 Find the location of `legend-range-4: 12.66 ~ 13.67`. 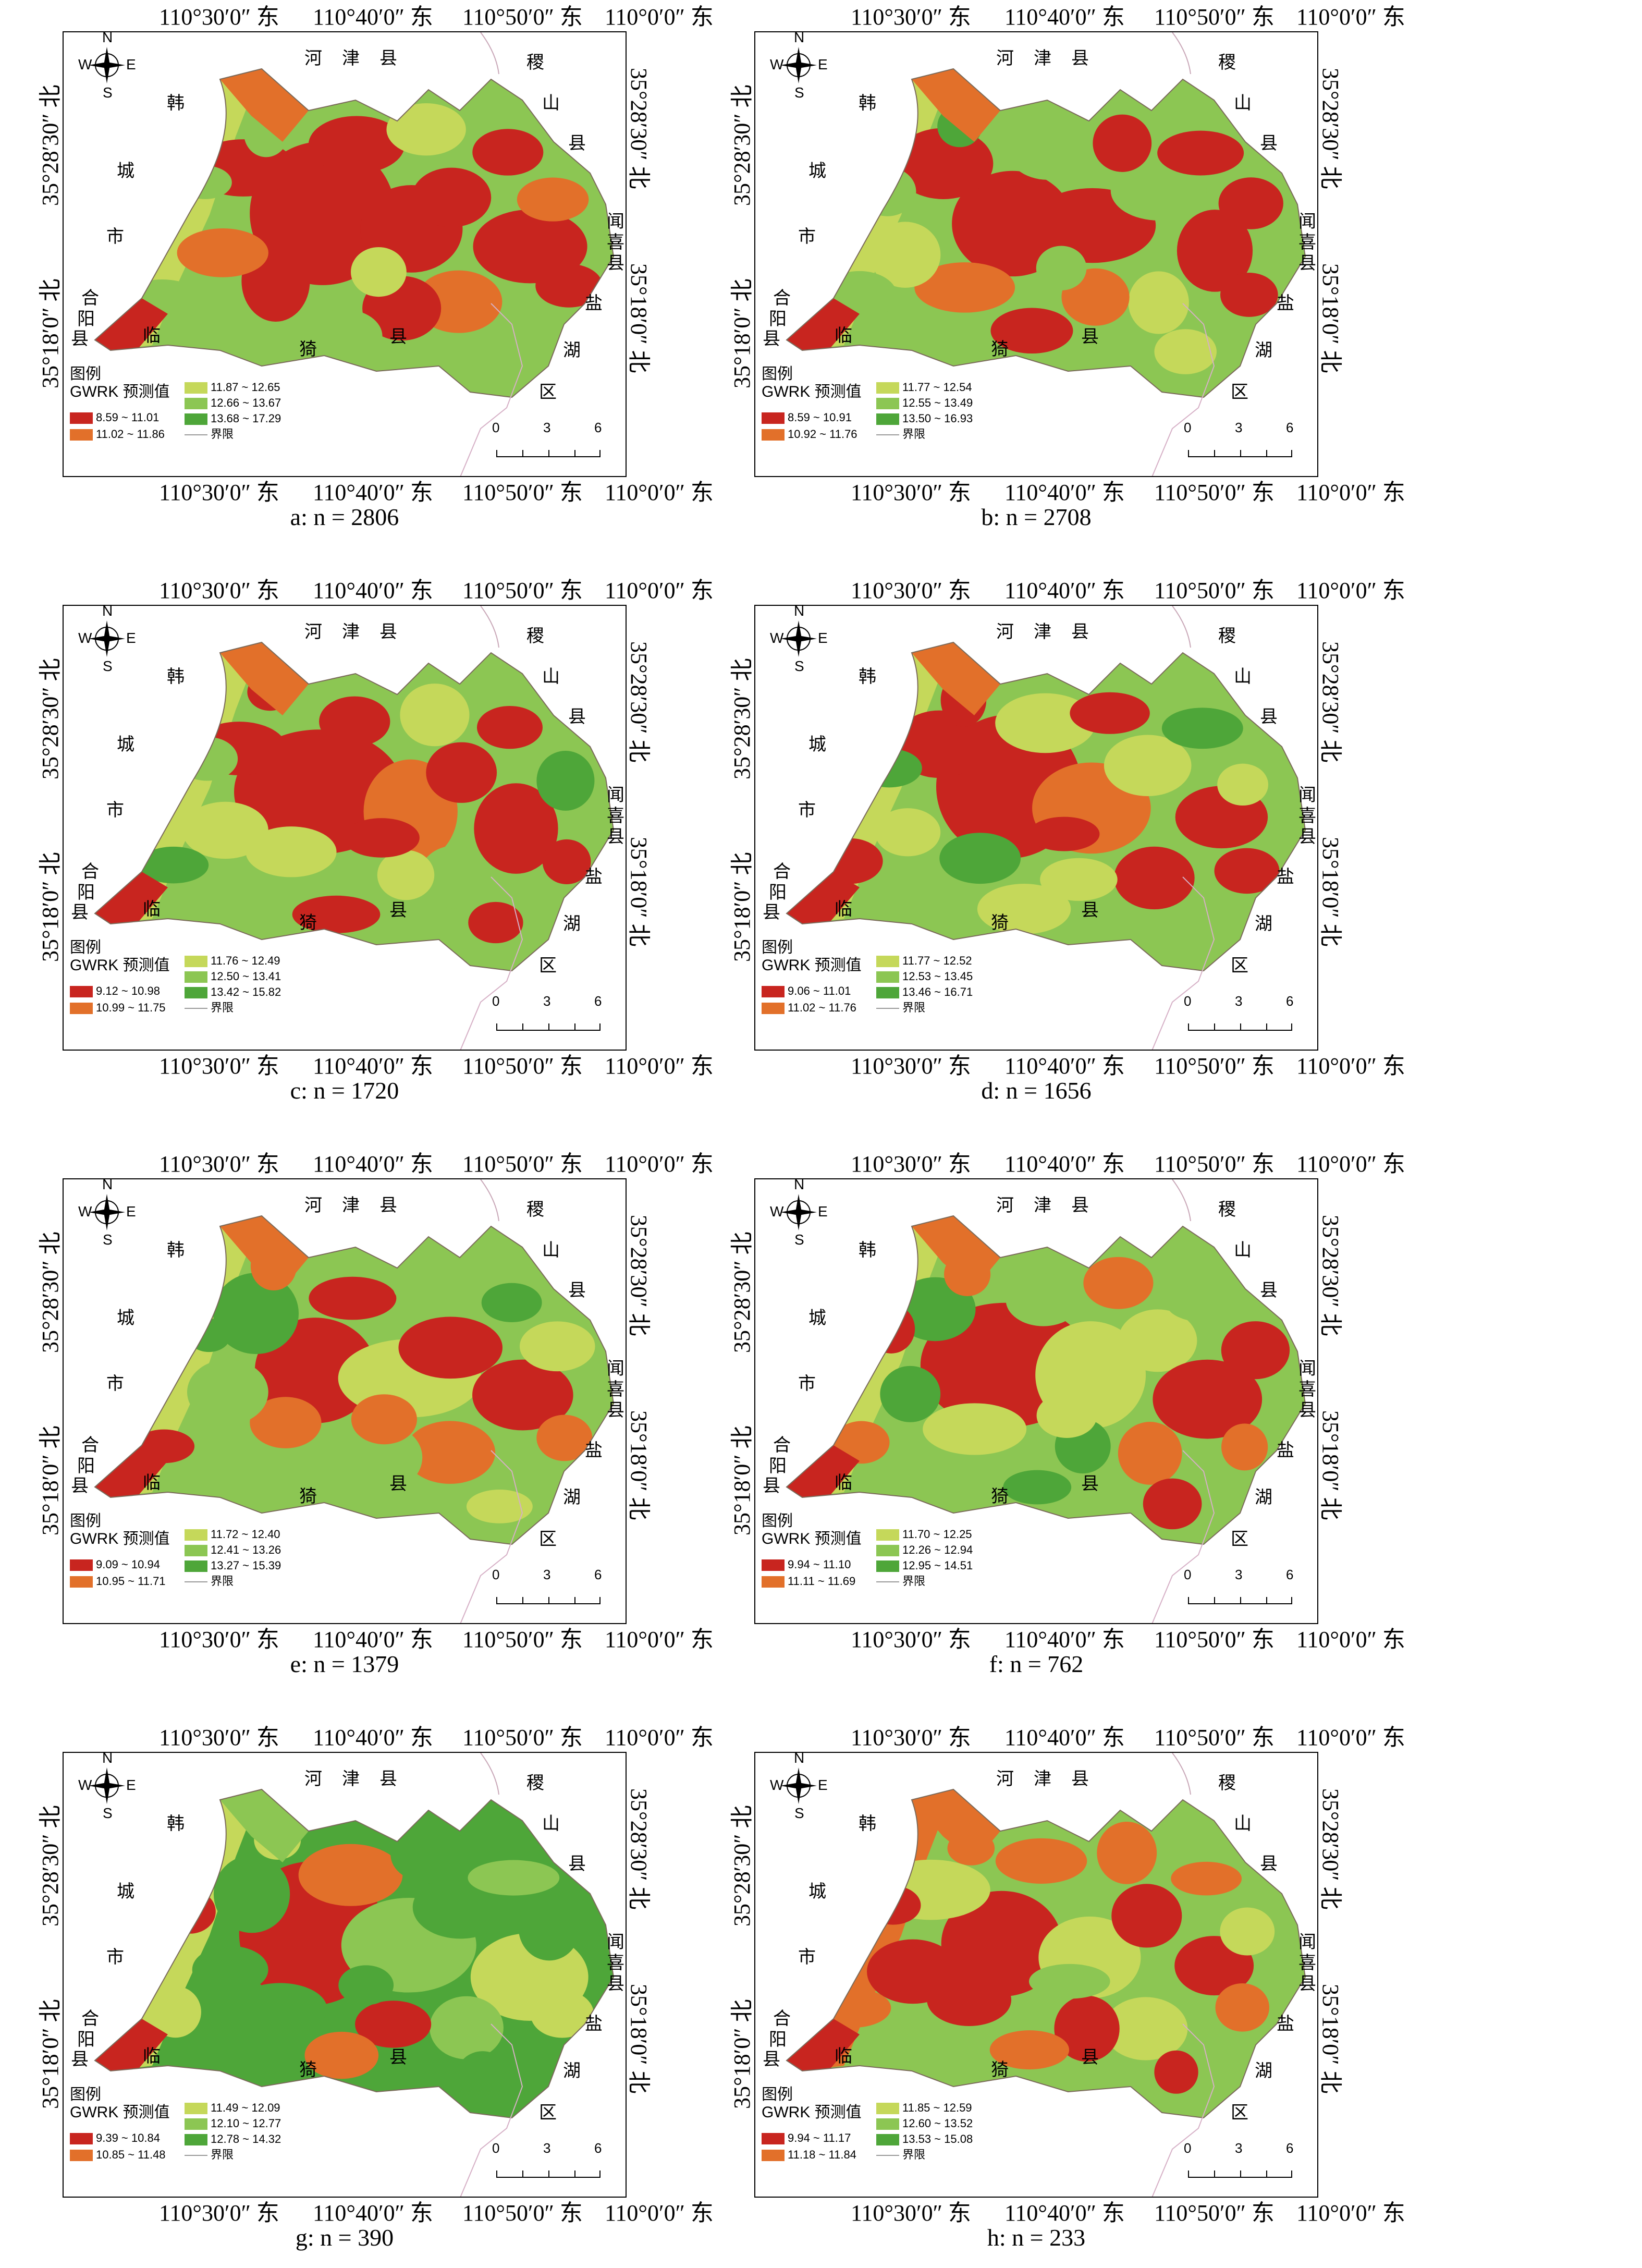

legend-range-4: 12.66 ~ 13.67 is located at coordinates (246, 402).